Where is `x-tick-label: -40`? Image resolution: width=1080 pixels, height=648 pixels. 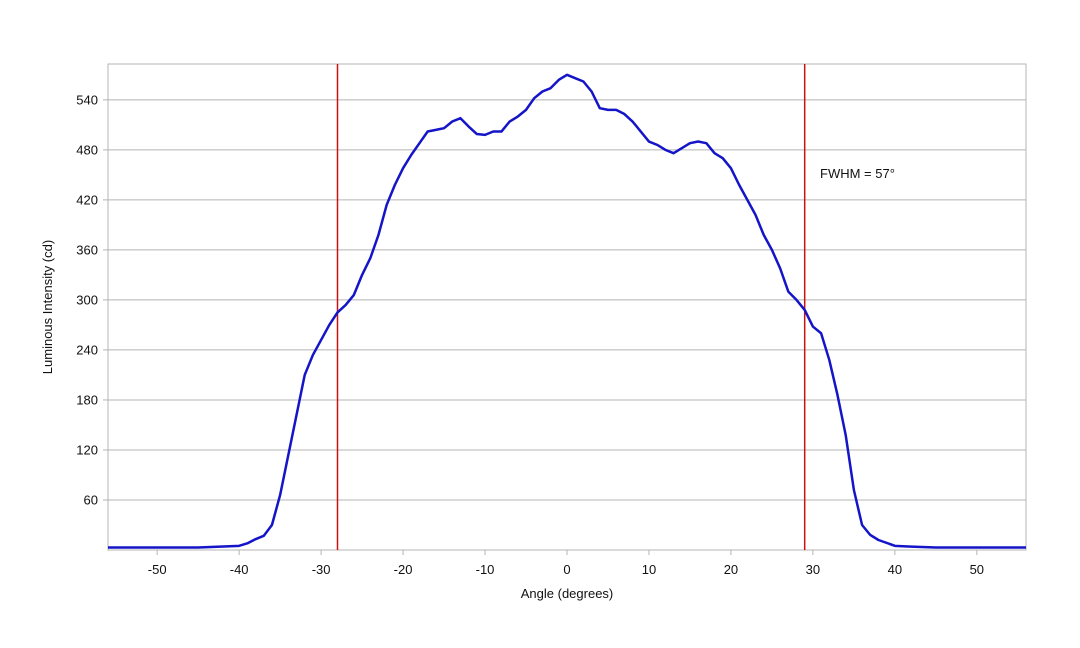 x-tick-label: -40 is located at coordinates (239, 569).